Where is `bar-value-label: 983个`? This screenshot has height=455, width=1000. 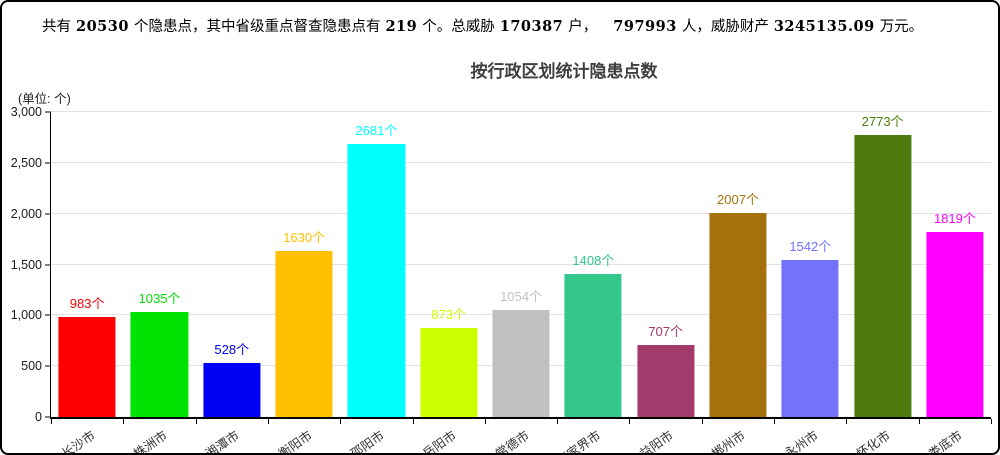 bar-value-label: 983个 is located at coordinates (87, 304).